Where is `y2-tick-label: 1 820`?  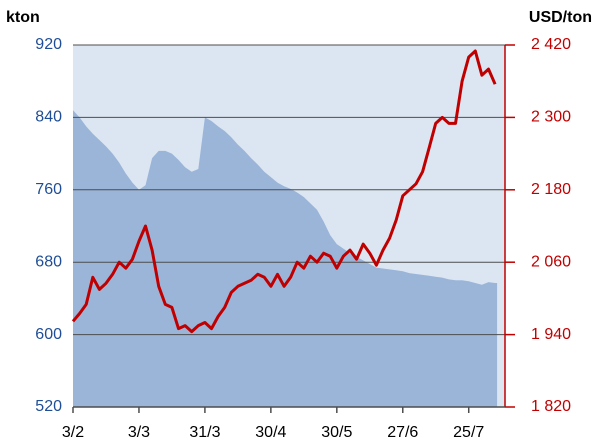 y2-tick-label: 1 820 is located at coordinates (551, 406).